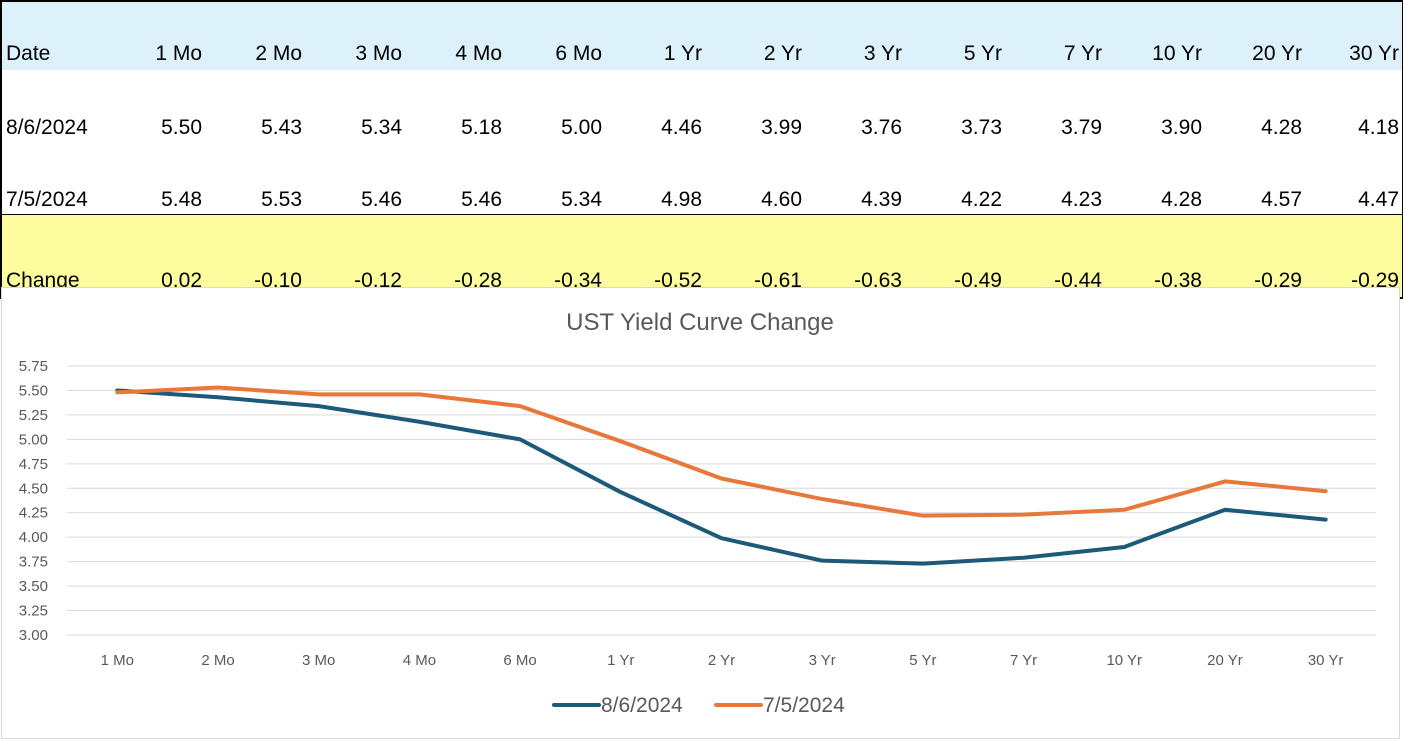 The width and height of the screenshot is (1403, 739). What do you see at coordinates (33, 415) in the screenshot?
I see `y-tick-label: 5.25` at bounding box center [33, 415].